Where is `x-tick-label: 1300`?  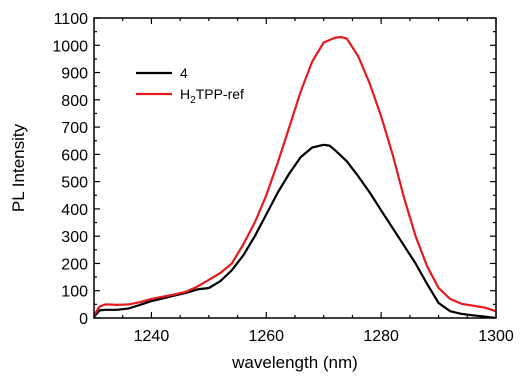 x-tick-label: 1300 is located at coordinates (496, 336).